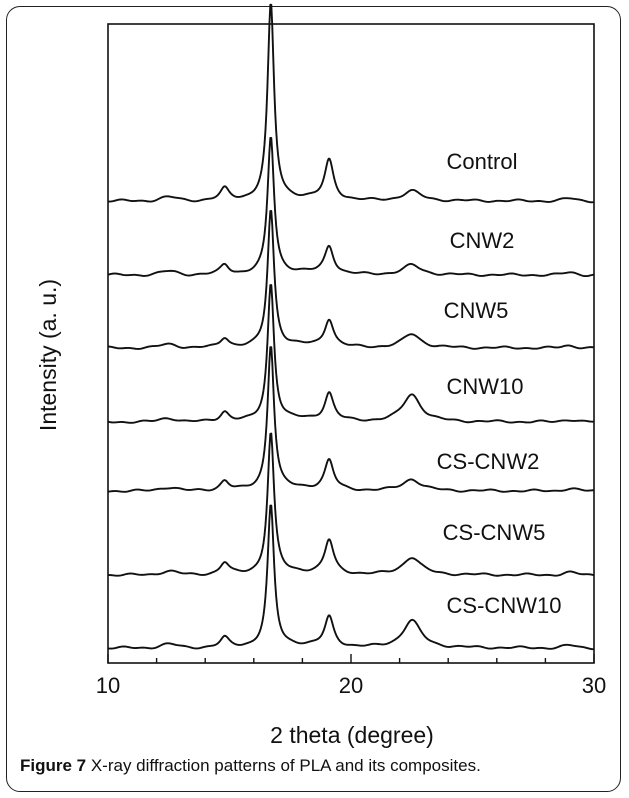  Describe the element at coordinates (488, 461) in the screenshot. I see `series-label: CS-CNW2` at that location.